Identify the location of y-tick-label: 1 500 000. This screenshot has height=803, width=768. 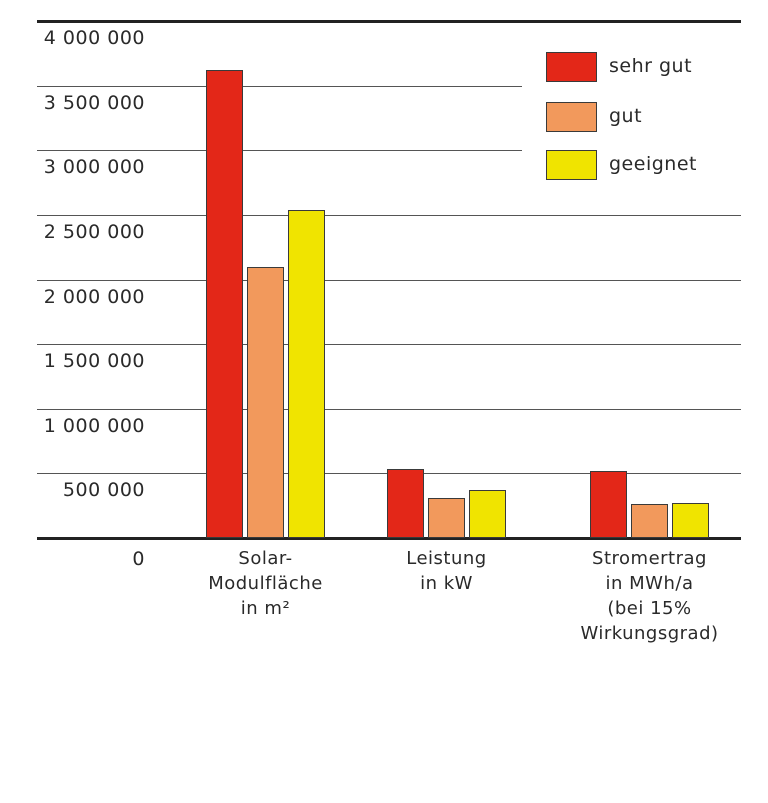
(94, 361).